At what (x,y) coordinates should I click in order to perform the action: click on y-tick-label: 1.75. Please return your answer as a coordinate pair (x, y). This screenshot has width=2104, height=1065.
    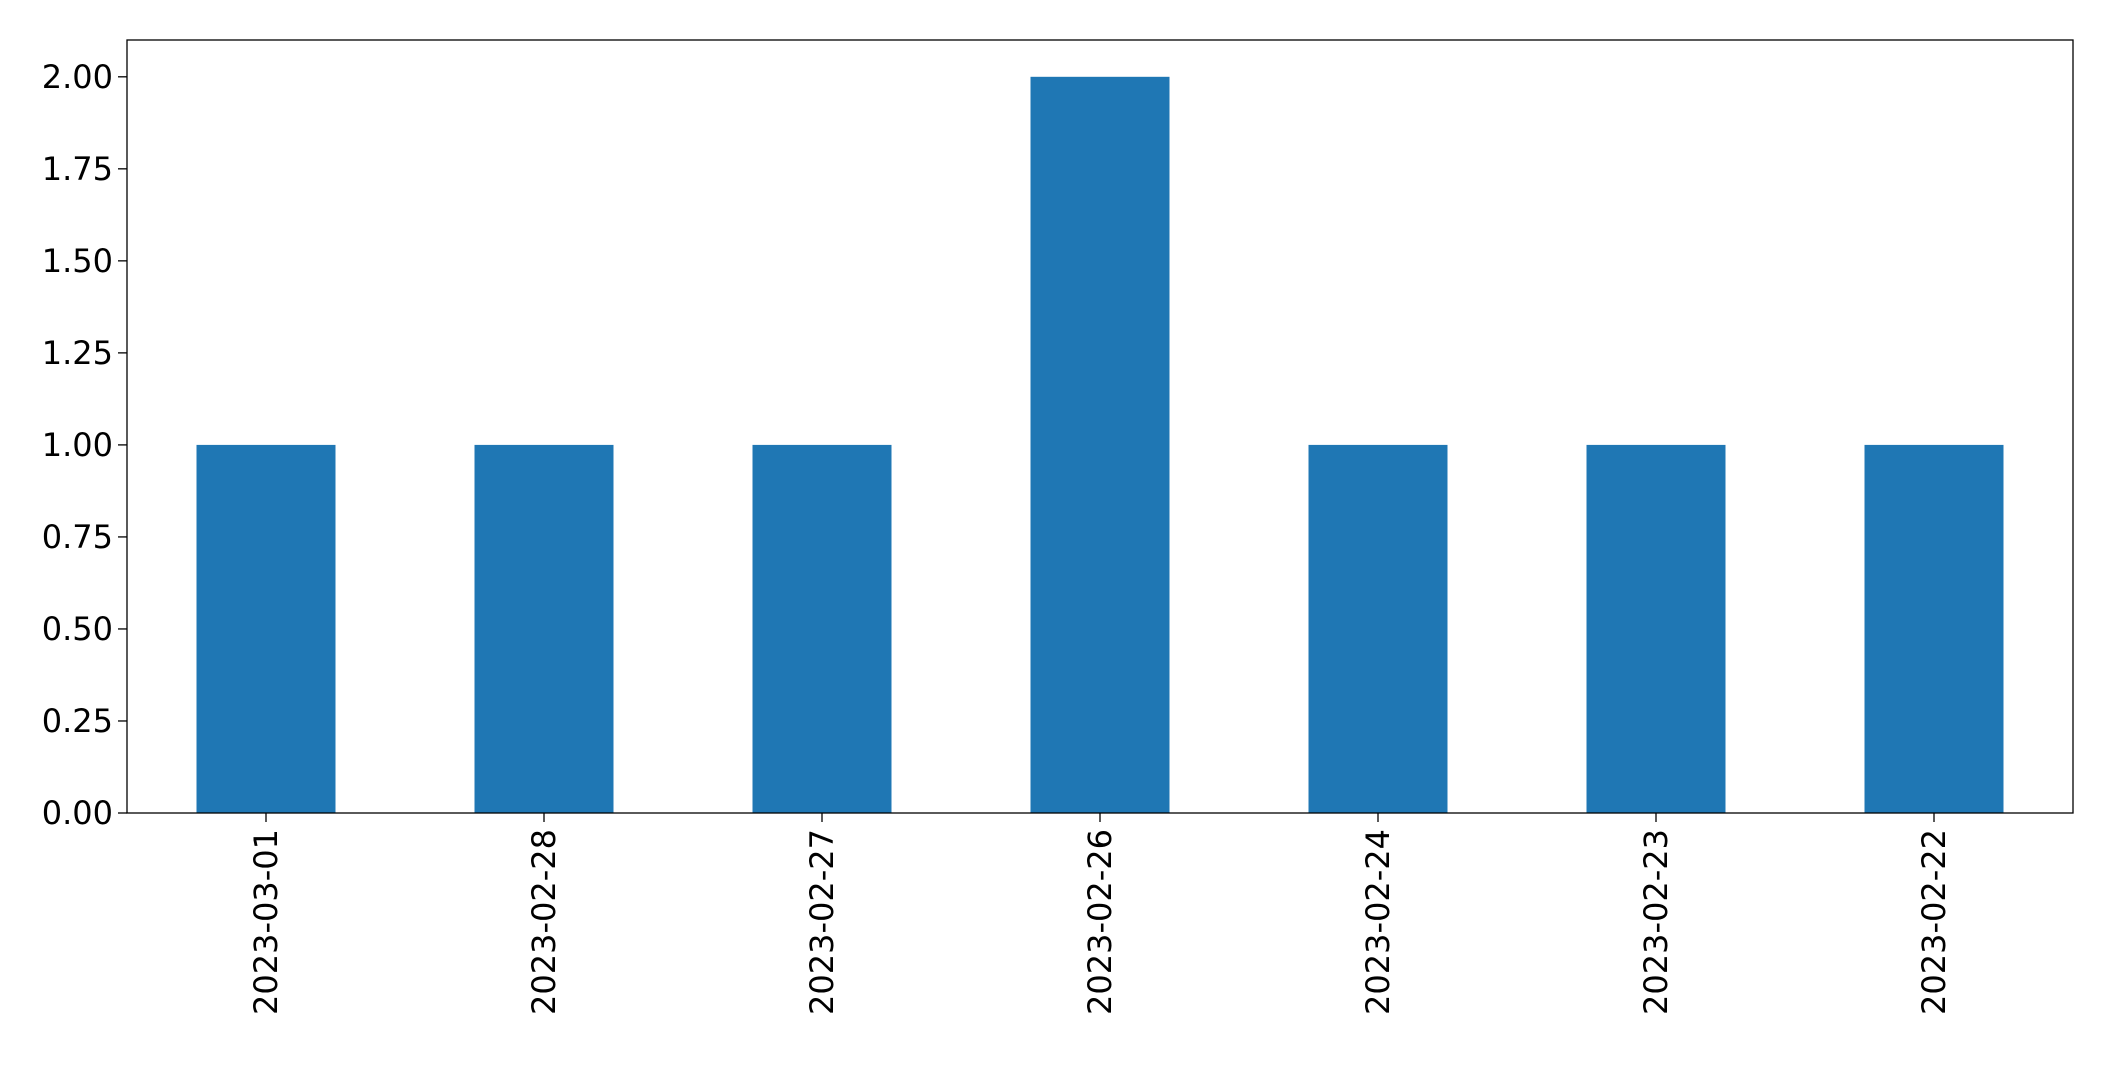
    Looking at the image, I should click on (77, 169).